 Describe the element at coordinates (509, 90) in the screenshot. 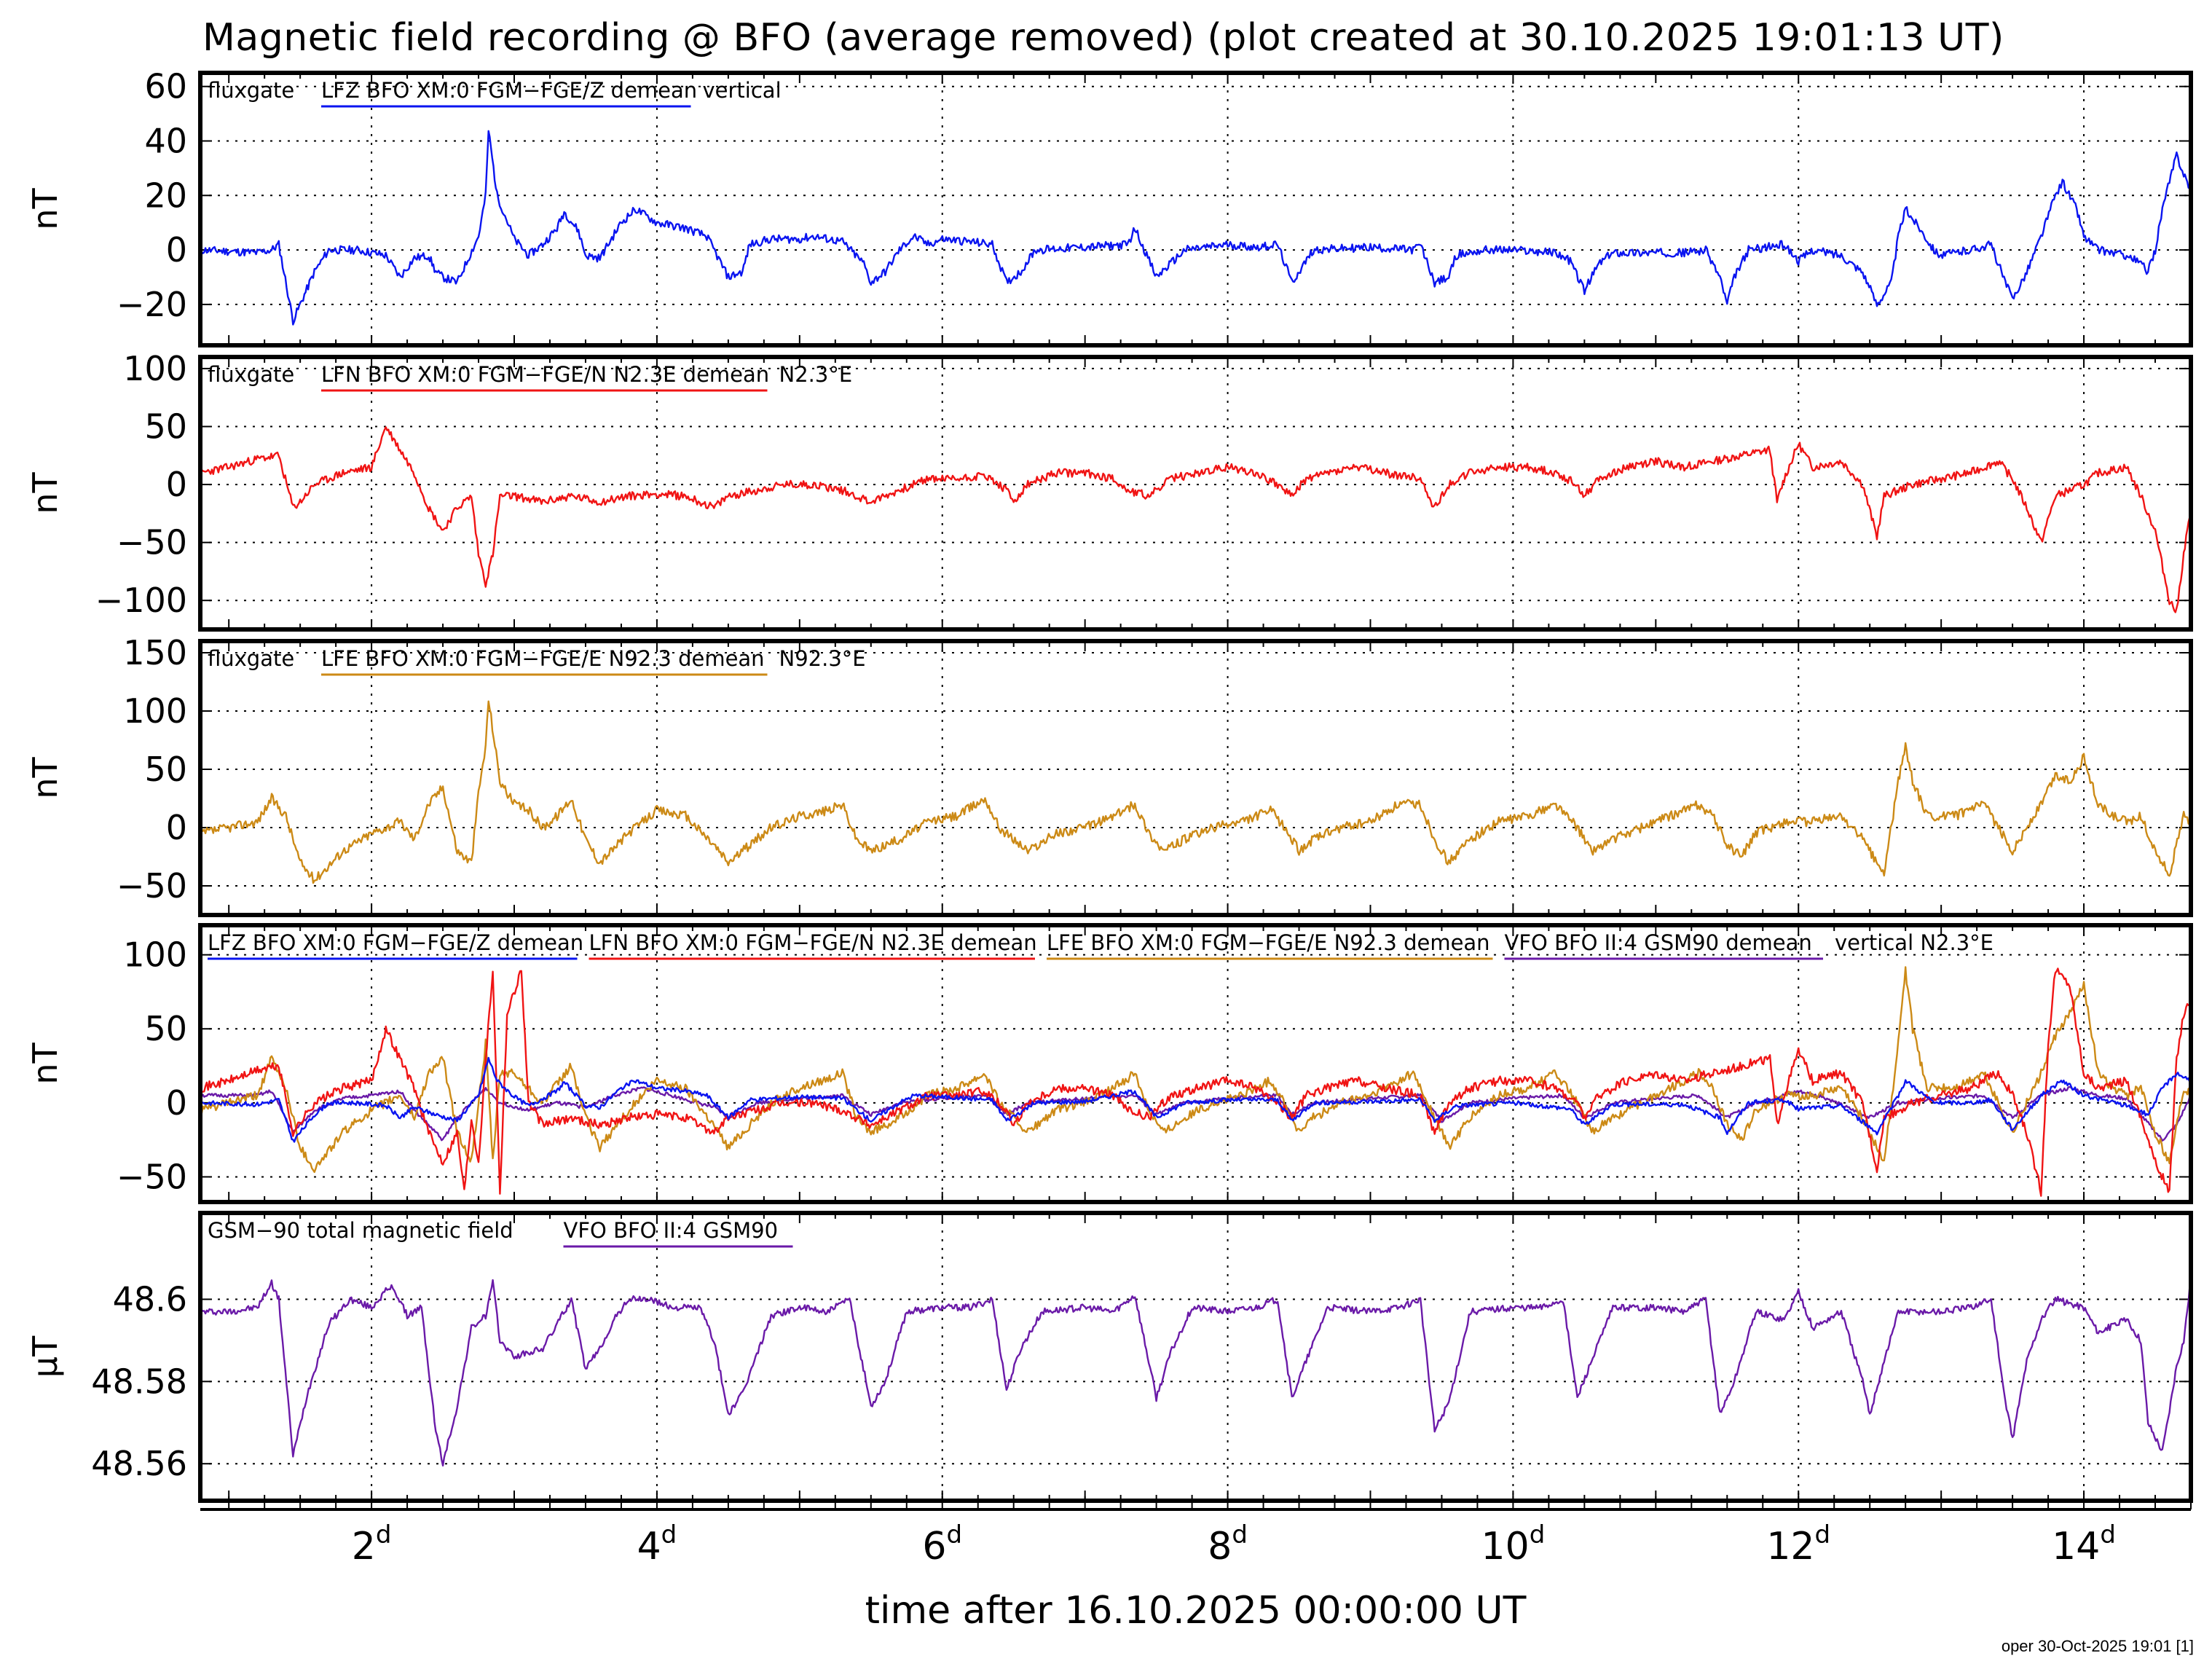

I see `legend-trace: LFZ BFO XM:0 FGM−FGE/Z demean` at that location.